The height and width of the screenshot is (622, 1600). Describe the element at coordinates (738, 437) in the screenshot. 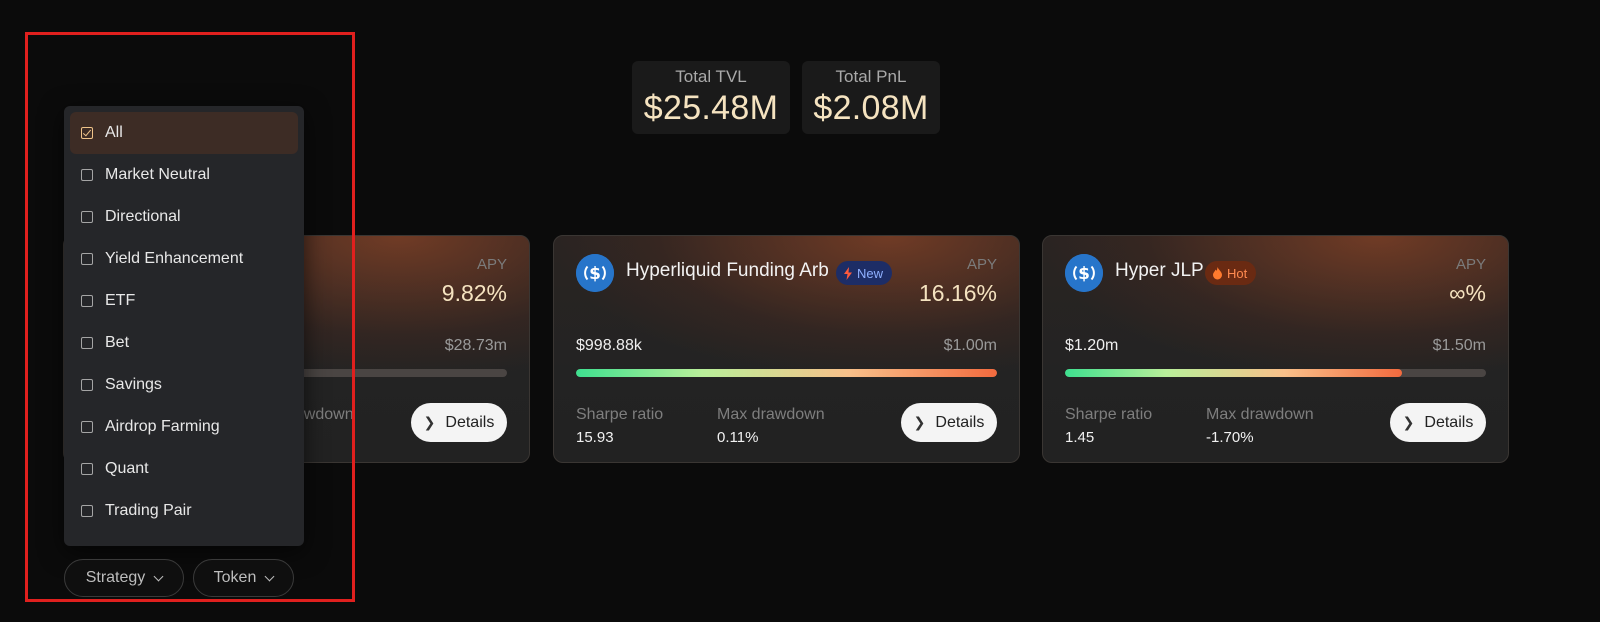

I see `max-drawdown-value: 0.11%` at that location.